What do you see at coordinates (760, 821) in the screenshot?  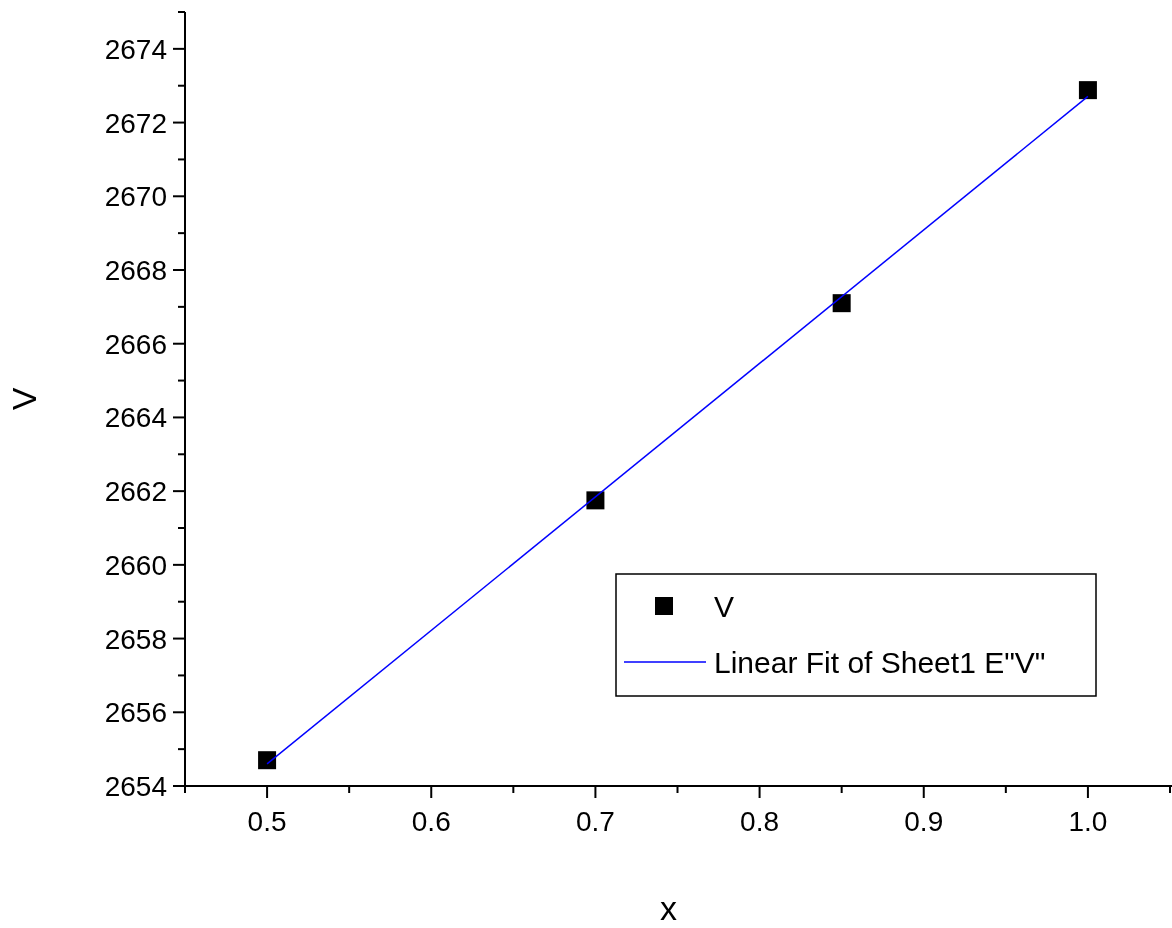 I see `x-tick-label: 0.8` at bounding box center [760, 821].